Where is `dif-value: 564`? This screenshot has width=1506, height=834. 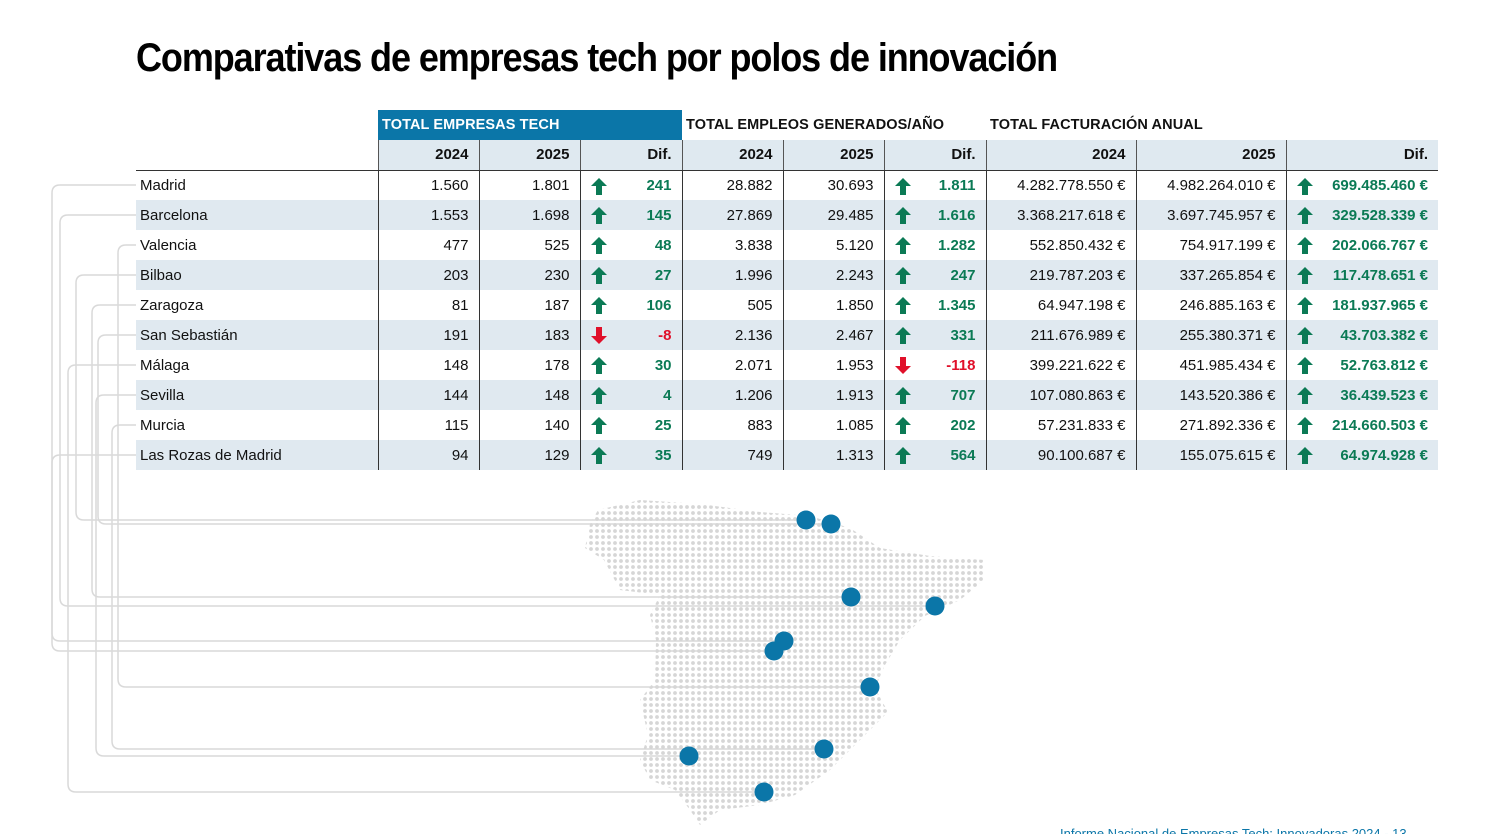 dif-value: 564 is located at coordinates (963, 455).